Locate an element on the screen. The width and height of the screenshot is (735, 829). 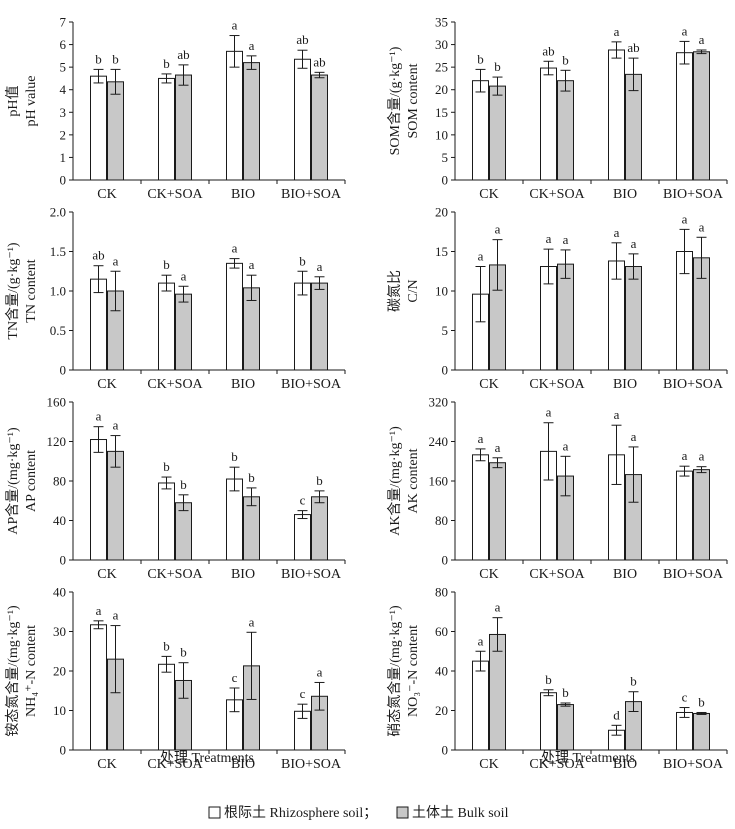
y-axis-label-line-2: NO₃⁻-N content is located at coordinates (413, 671).